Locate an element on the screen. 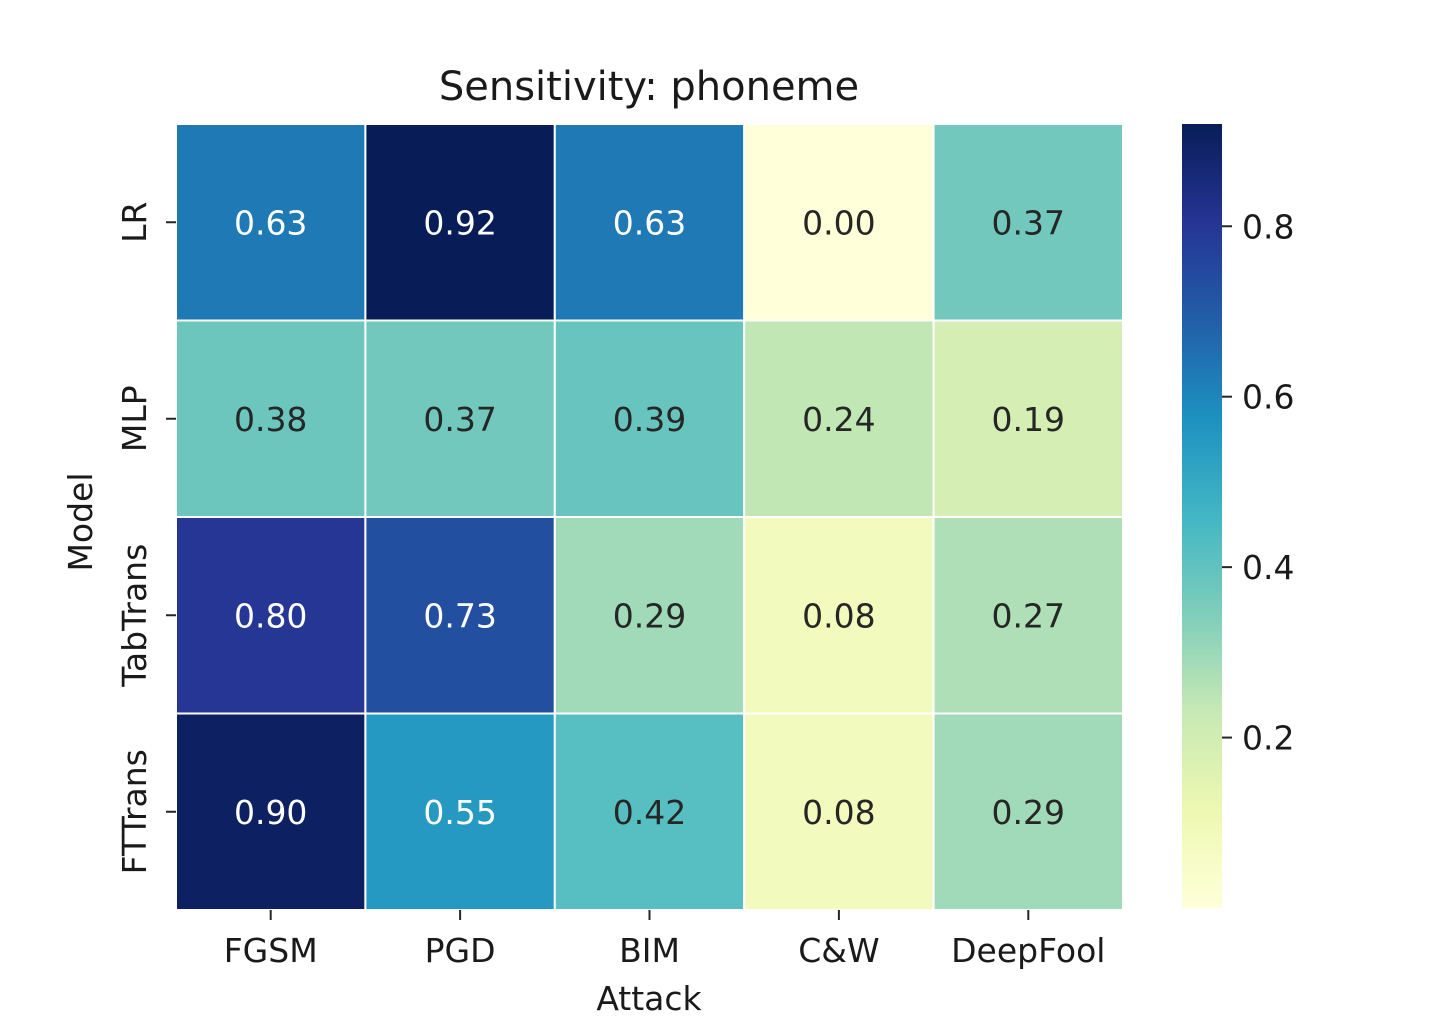  x-tick-label: DeepFool is located at coordinates (1028, 950).